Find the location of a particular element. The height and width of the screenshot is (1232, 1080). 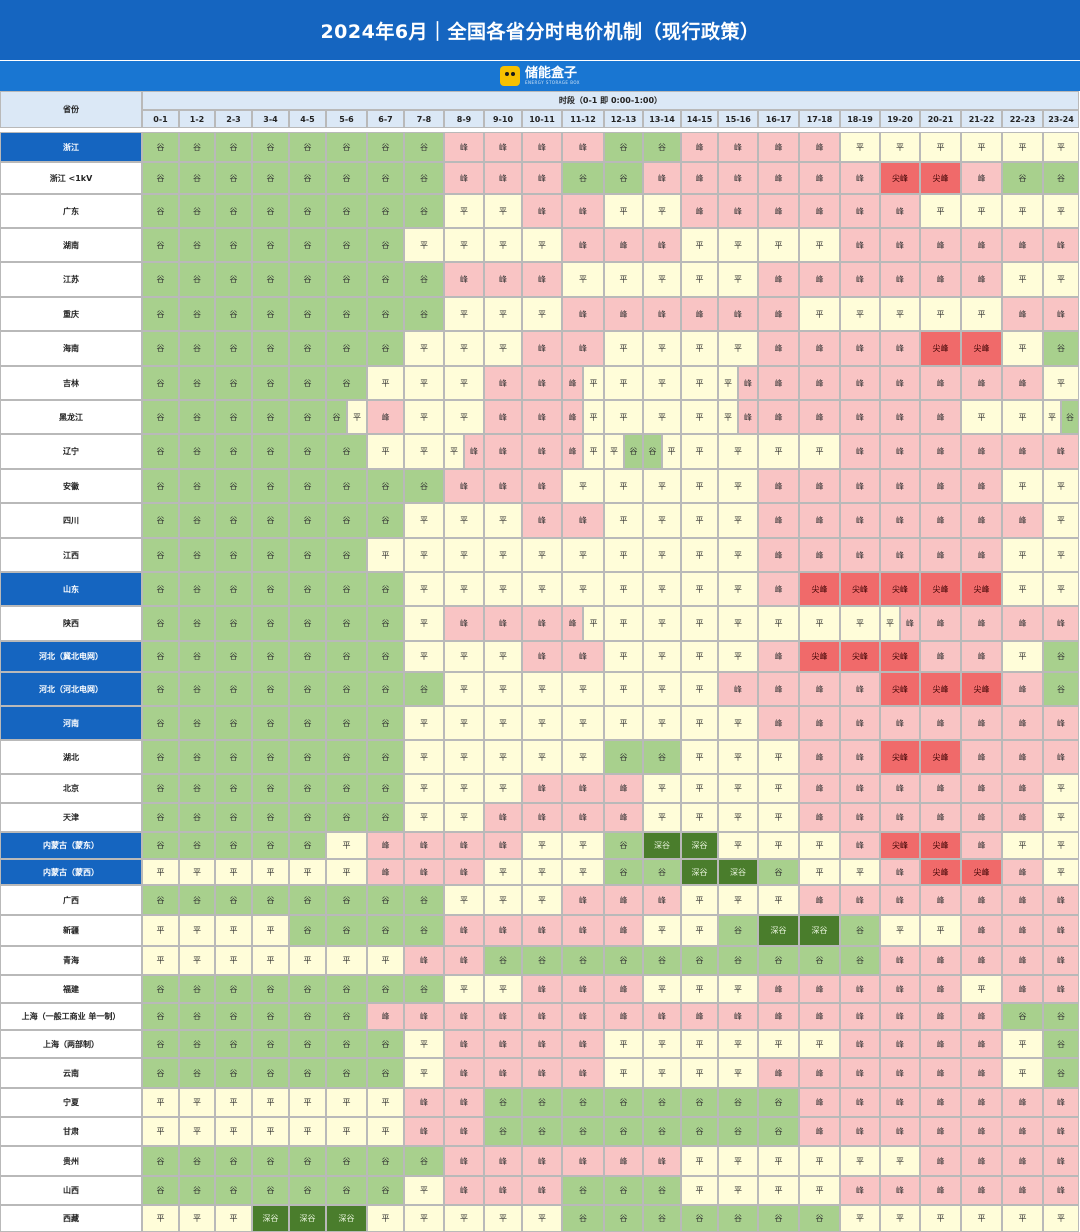

hour-header: 12-13 is located at coordinates (623, 119).